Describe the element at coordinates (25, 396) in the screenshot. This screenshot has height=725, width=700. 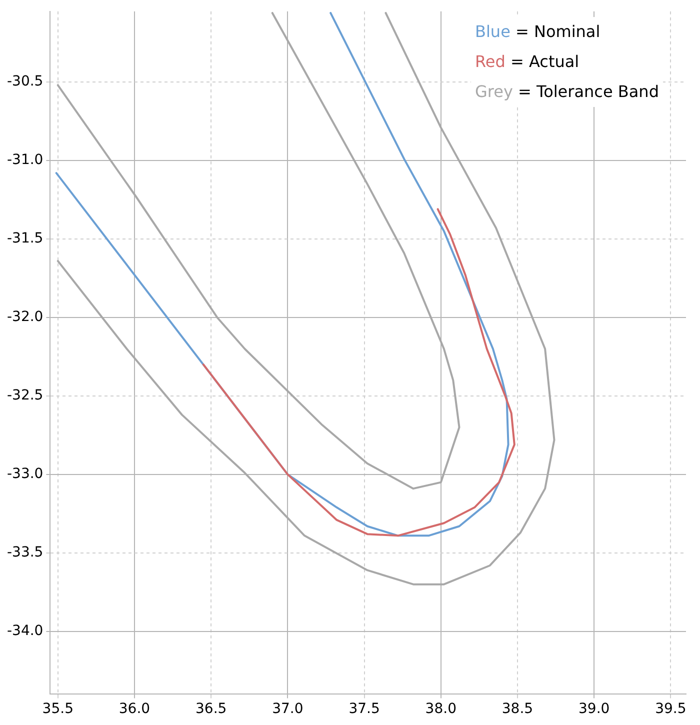
I see `y-tick-label: -32.5` at that location.